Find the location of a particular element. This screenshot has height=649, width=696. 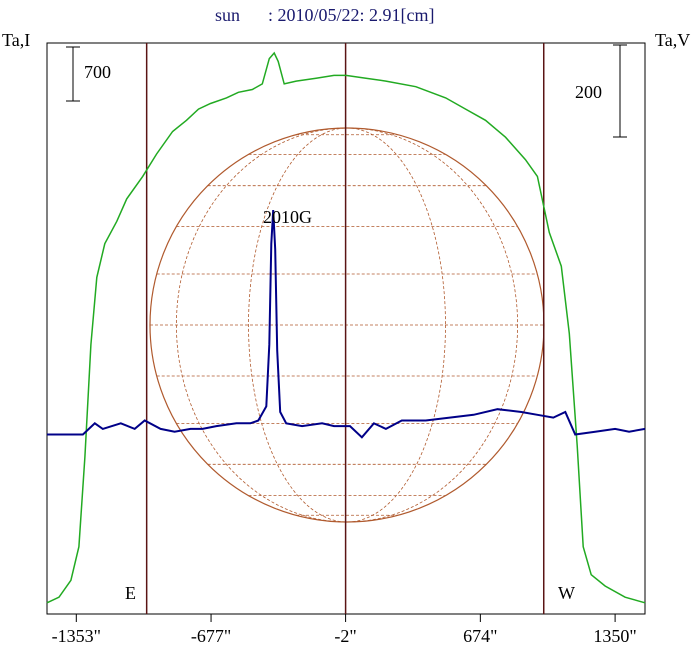

x-tick-label: -2" is located at coordinates (345, 636).